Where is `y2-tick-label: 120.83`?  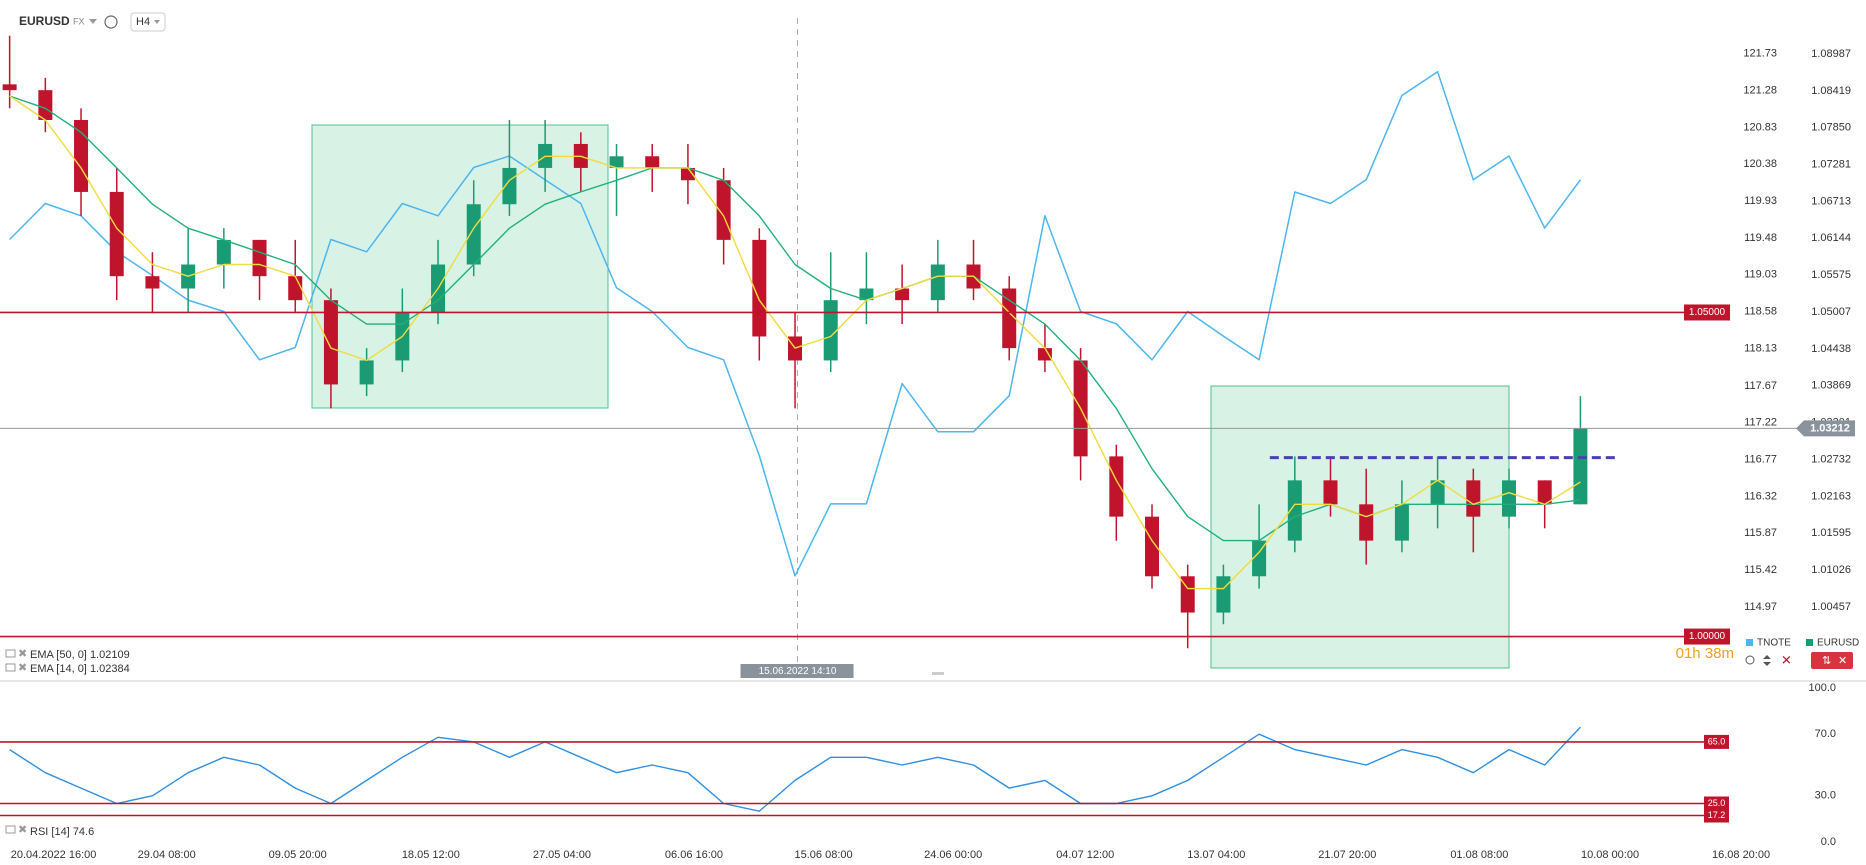 y2-tick-label: 120.83 is located at coordinates (1760, 127).